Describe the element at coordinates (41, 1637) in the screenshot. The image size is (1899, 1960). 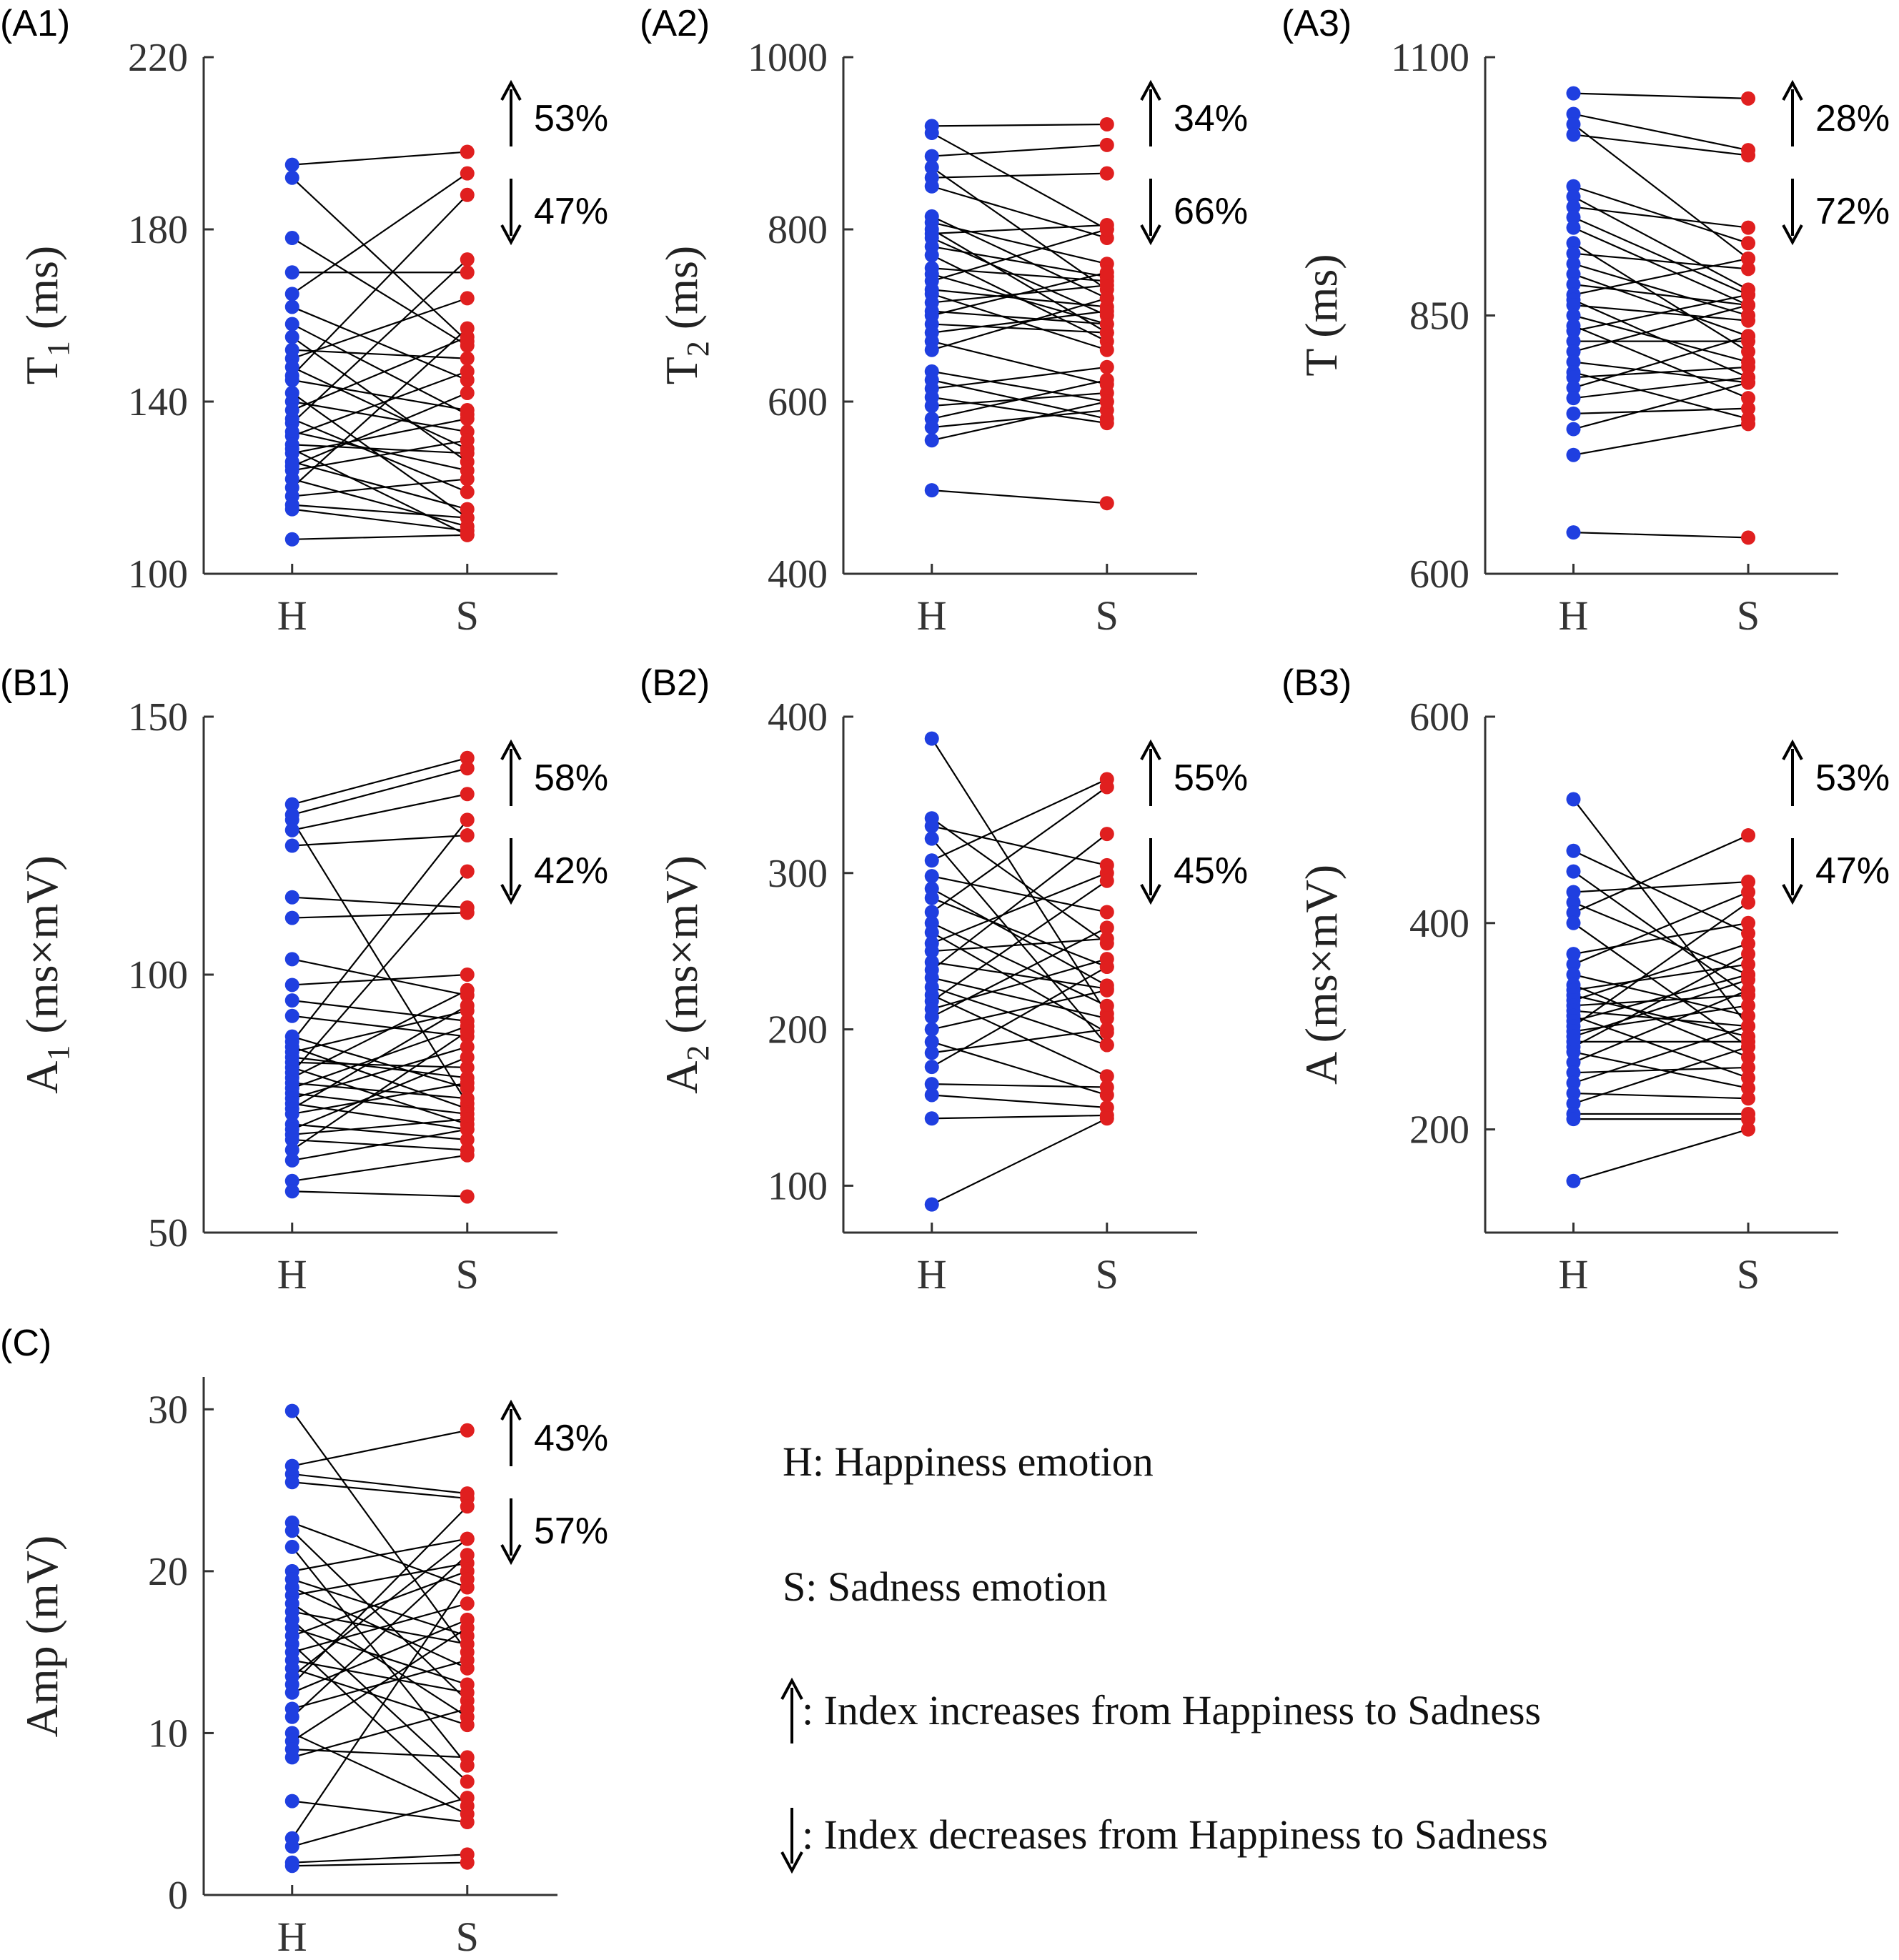
I see `y-axis-title: Amp (mV)` at that location.